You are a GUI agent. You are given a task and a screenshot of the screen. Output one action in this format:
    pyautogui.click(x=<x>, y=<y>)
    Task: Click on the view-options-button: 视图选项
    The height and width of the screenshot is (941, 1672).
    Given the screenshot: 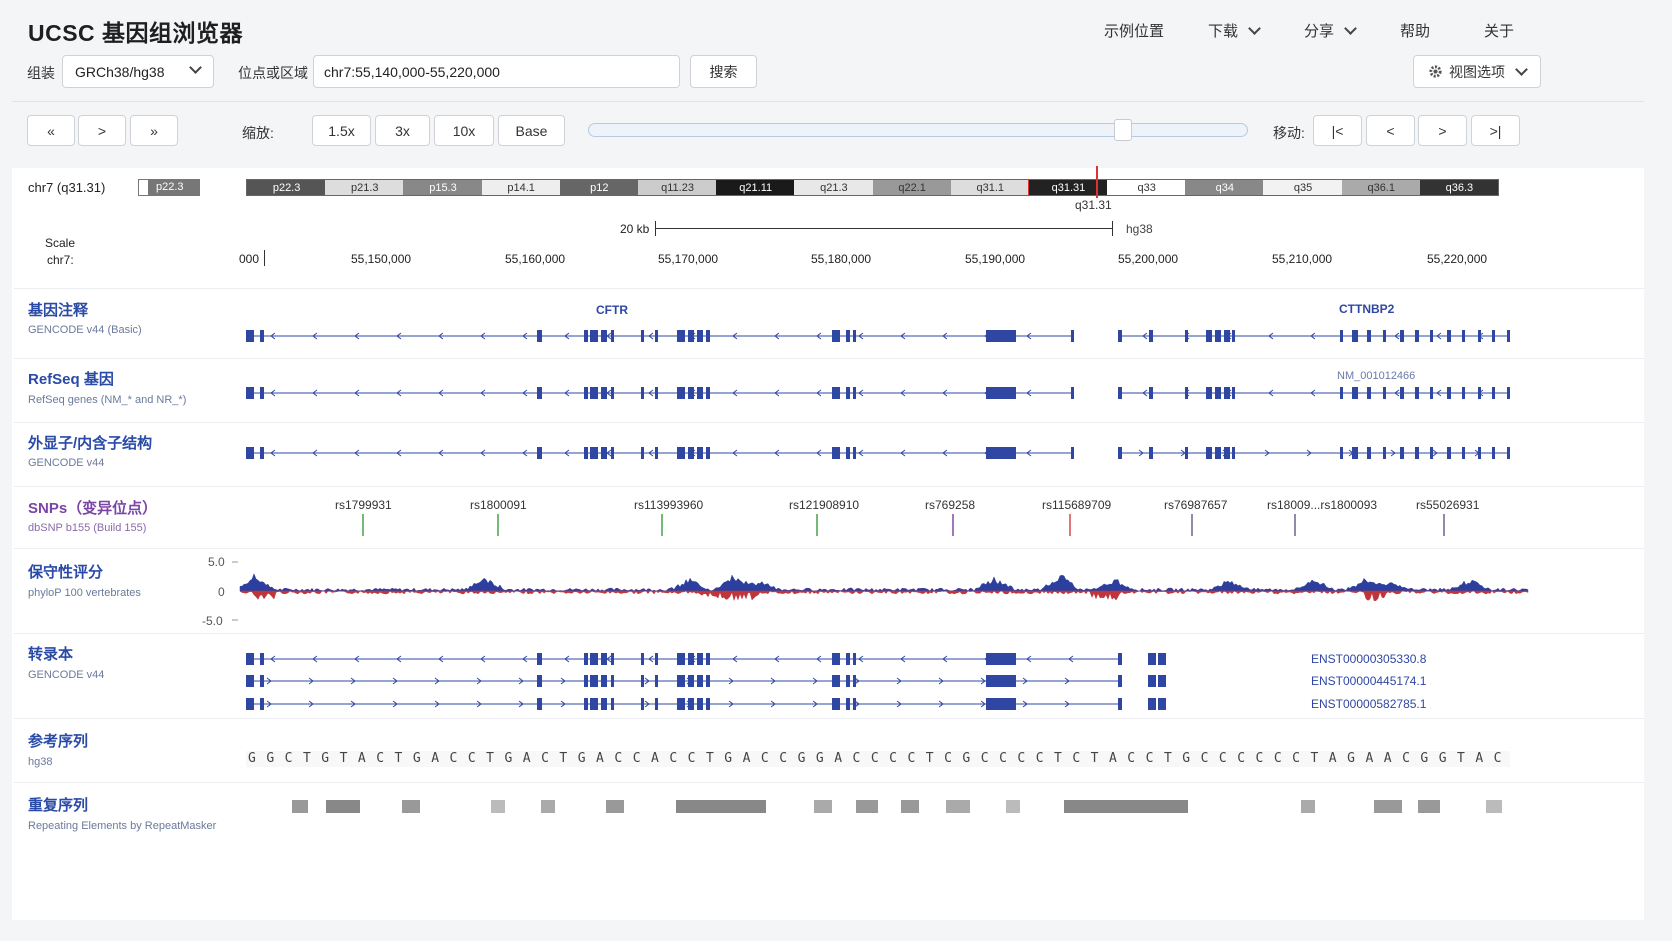 What is the action you would take?
    pyautogui.click(x=1477, y=71)
    